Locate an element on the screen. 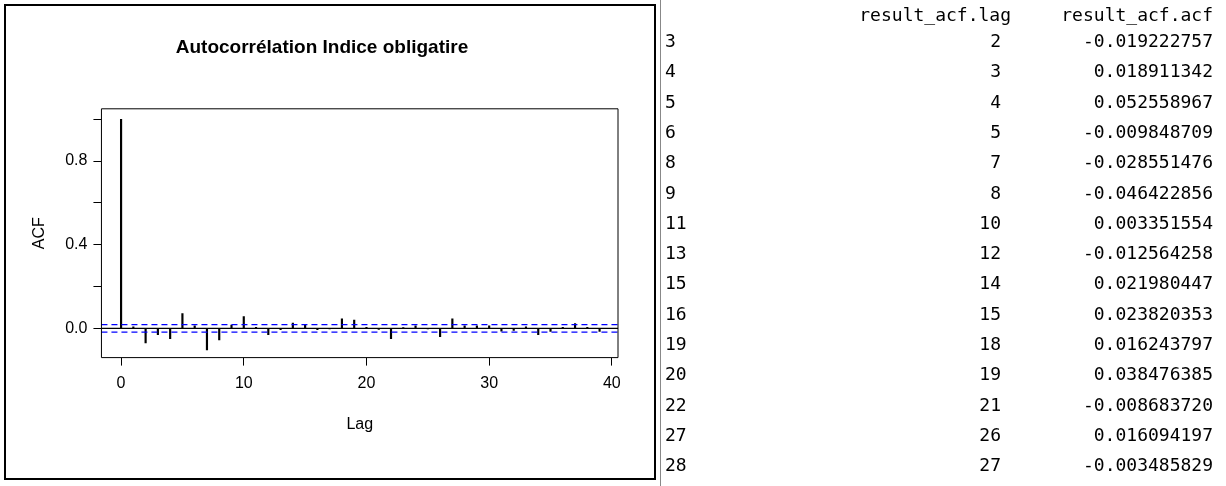 The height and width of the screenshot is (486, 1226). text: 12 is located at coordinates (990, 253).